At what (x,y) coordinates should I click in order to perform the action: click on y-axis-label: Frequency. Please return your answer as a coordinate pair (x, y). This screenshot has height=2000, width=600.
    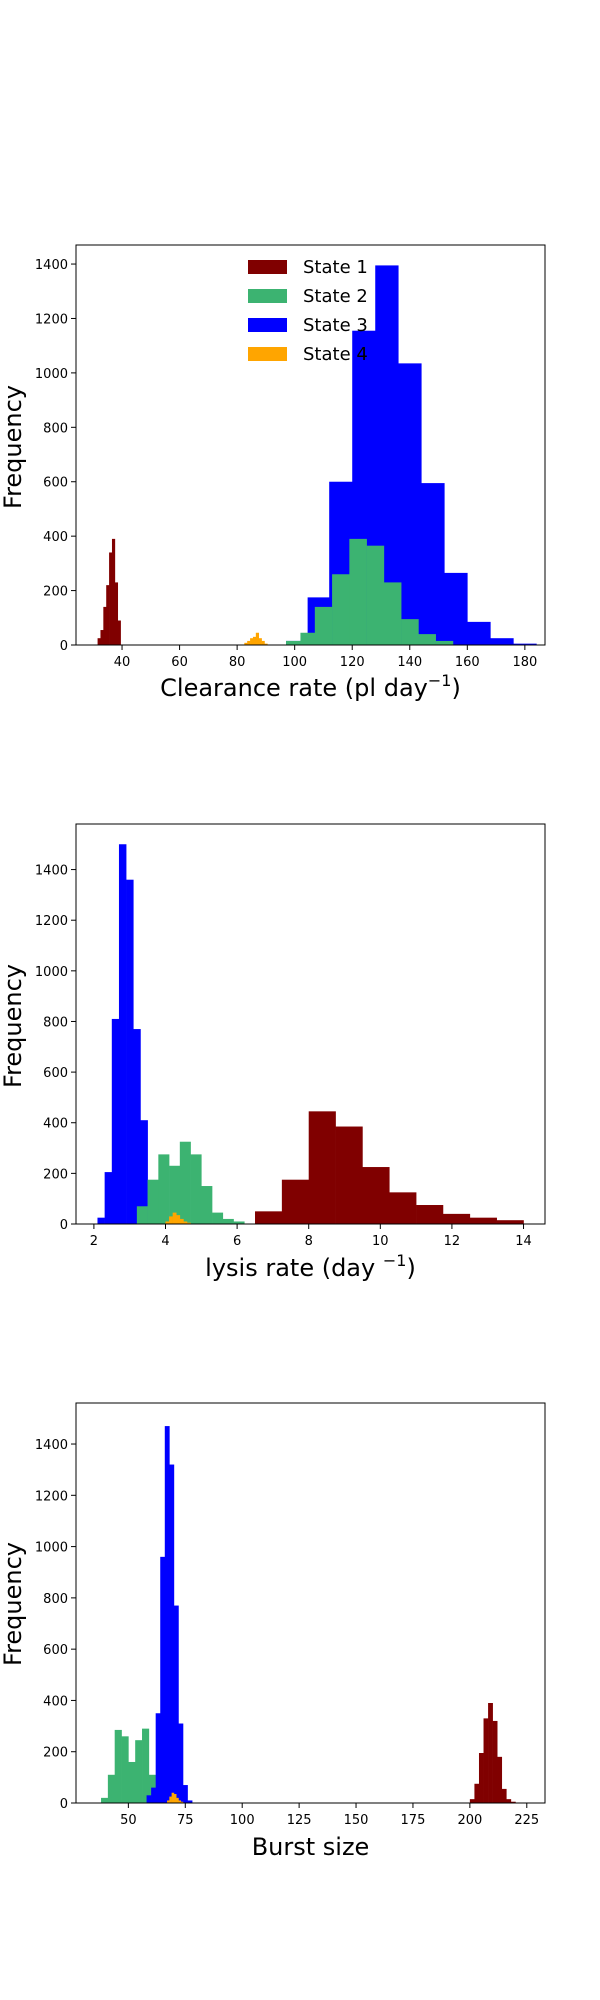
    Looking at the image, I should click on (13, 447).